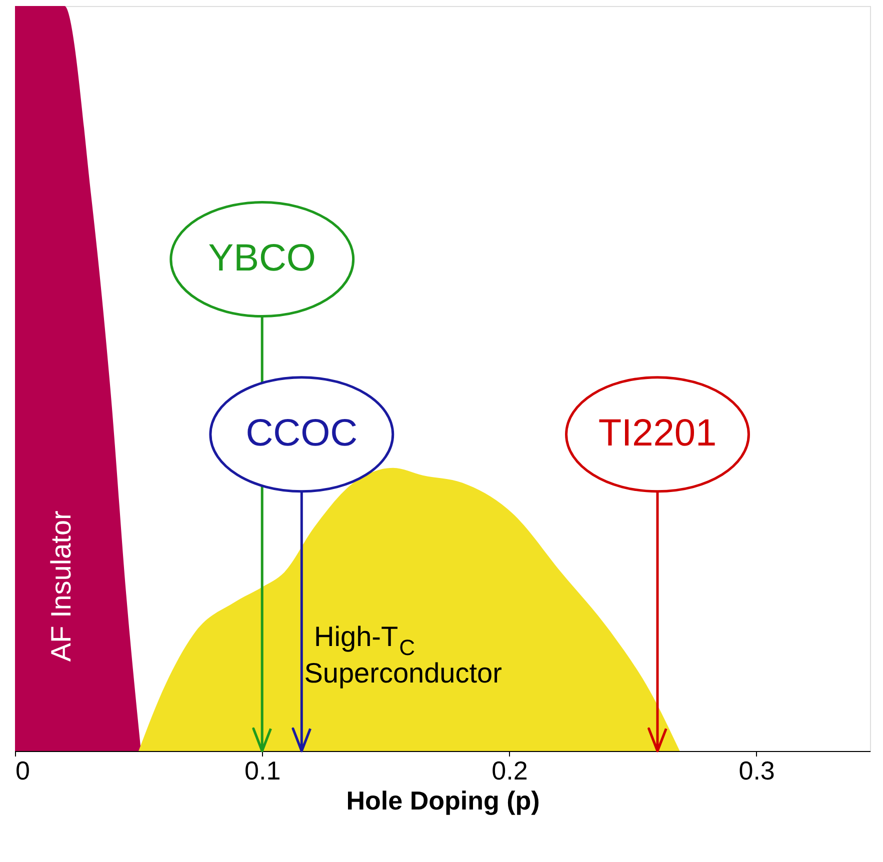 The width and height of the screenshot is (883, 862). Describe the element at coordinates (23, 771) in the screenshot. I see `x-tick-label: 0` at that location.